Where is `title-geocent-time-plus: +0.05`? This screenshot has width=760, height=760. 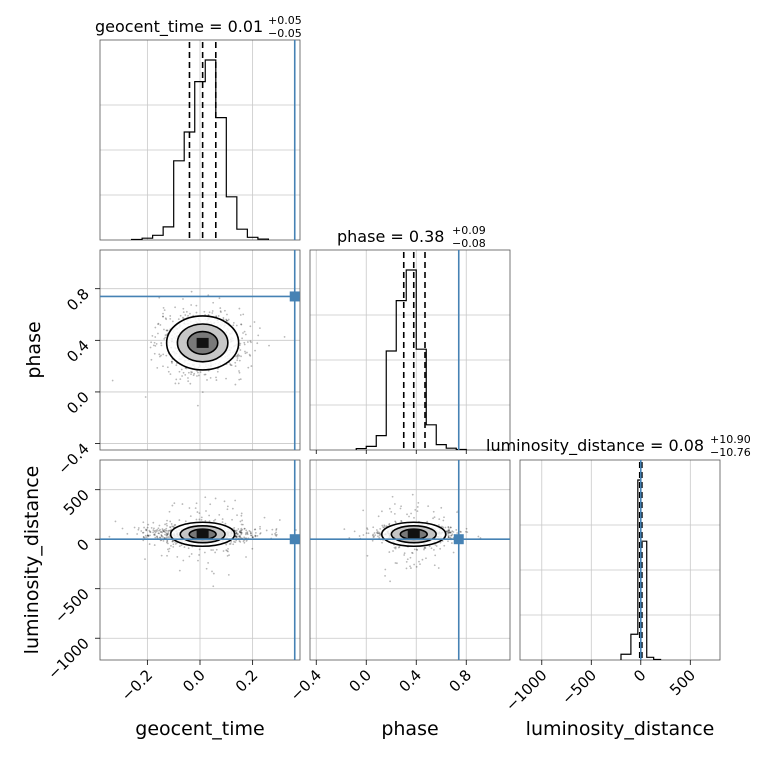
title-geocent-time-plus: +0.05 is located at coordinates (285, 20).